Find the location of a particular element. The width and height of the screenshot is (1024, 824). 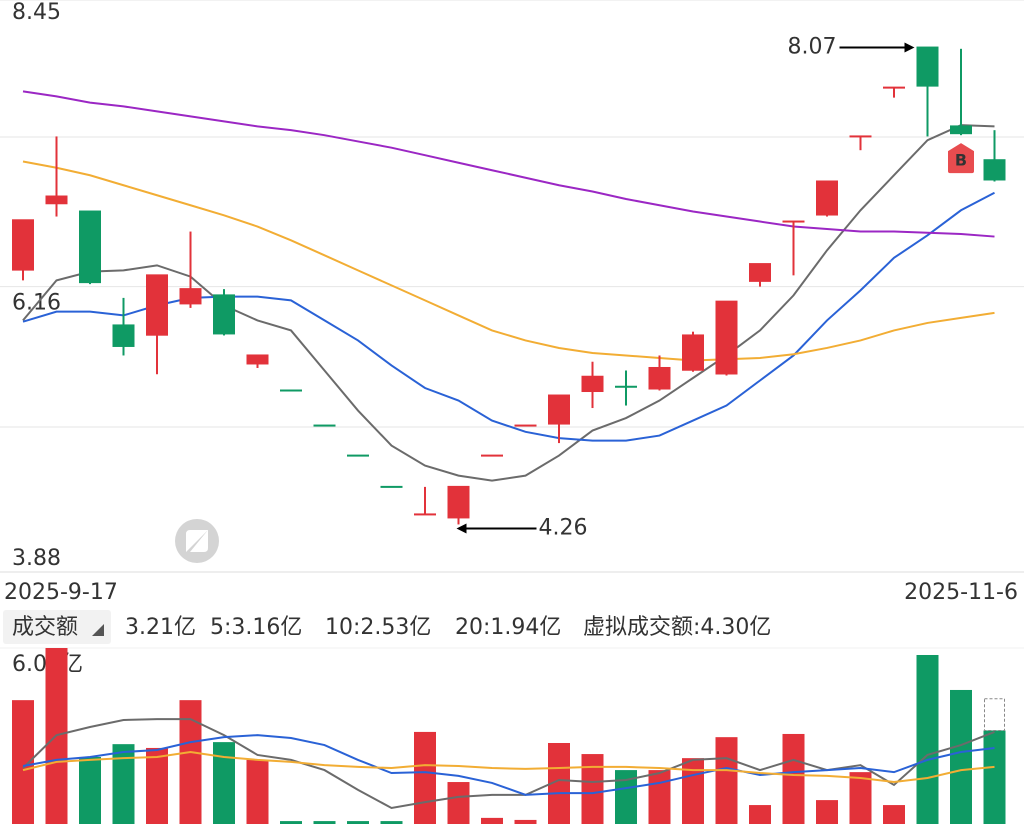

watermark-shape is located at coordinates (197, 541).